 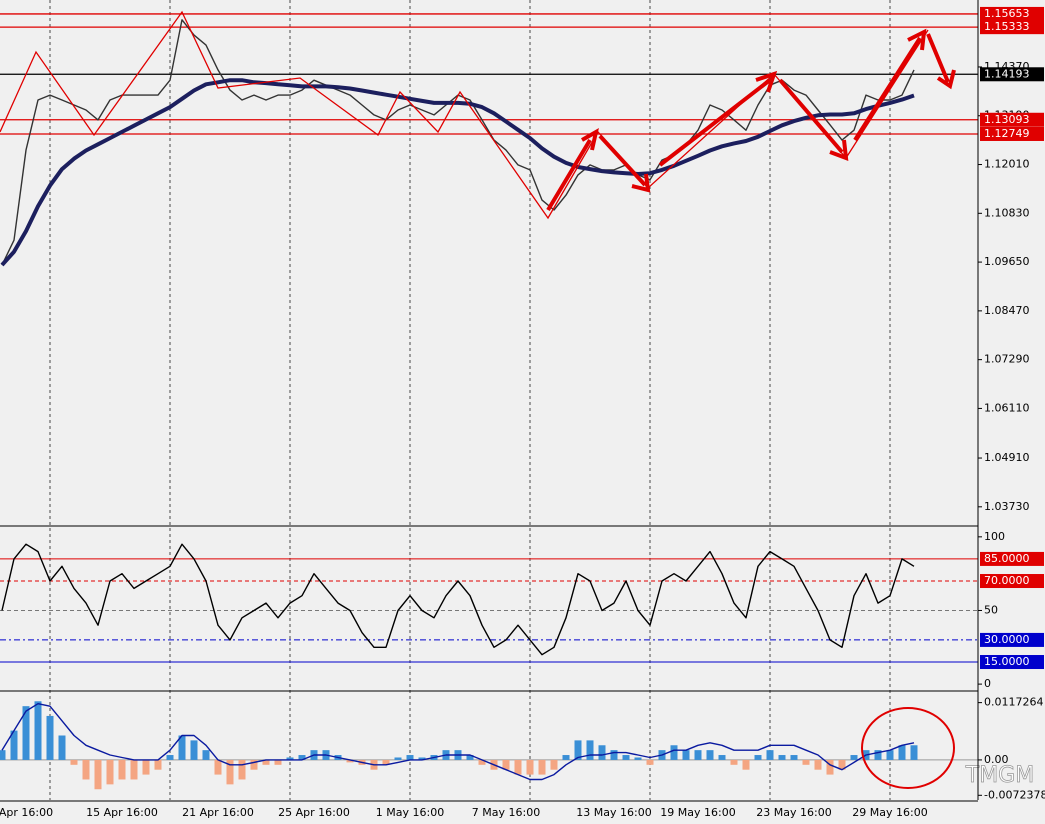 What do you see at coordinates (1007, 506) in the screenshot?
I see `y-tick-label: 1.03730` at bounding box center [1007, 506].